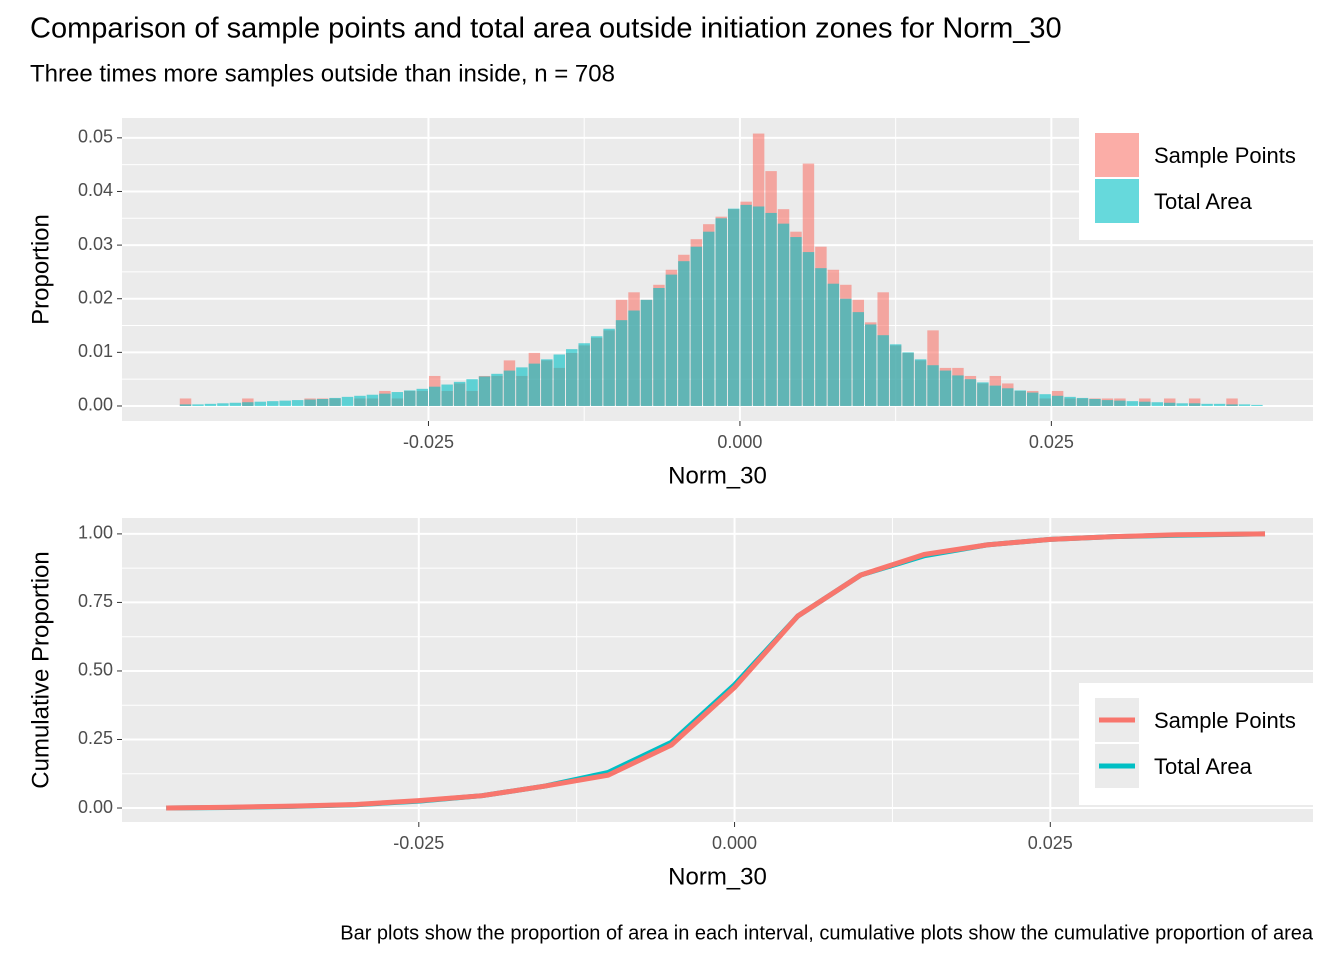 This screenshot has height=960, width=1344. What do you see at coordinates (95, 533) in the screenshot?
I see `y-tick-label: 1.00` at bounding box center [95, 533].